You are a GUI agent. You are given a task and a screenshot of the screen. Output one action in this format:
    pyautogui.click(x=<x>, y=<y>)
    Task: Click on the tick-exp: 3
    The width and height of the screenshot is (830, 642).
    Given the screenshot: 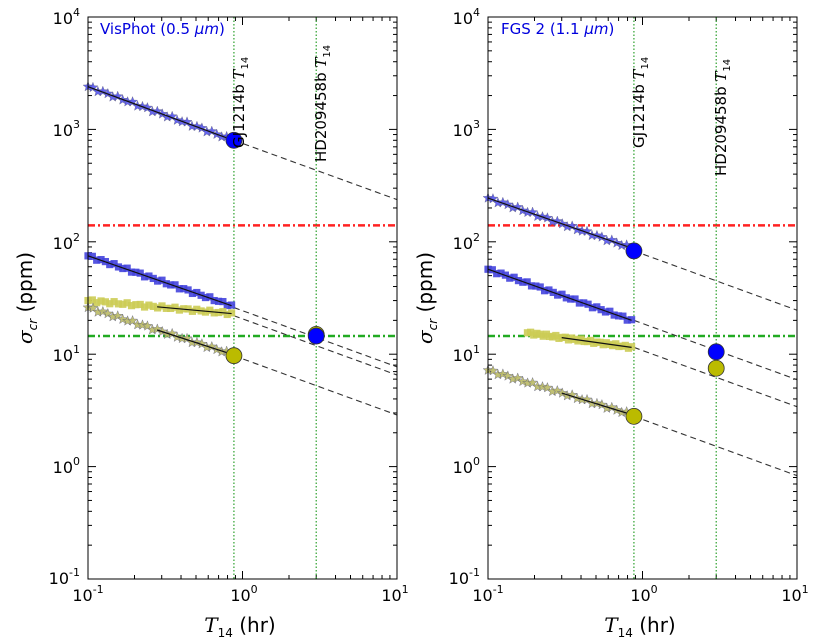 What is the action you would take?
    pyautogui.click(x=76, y=124)
    